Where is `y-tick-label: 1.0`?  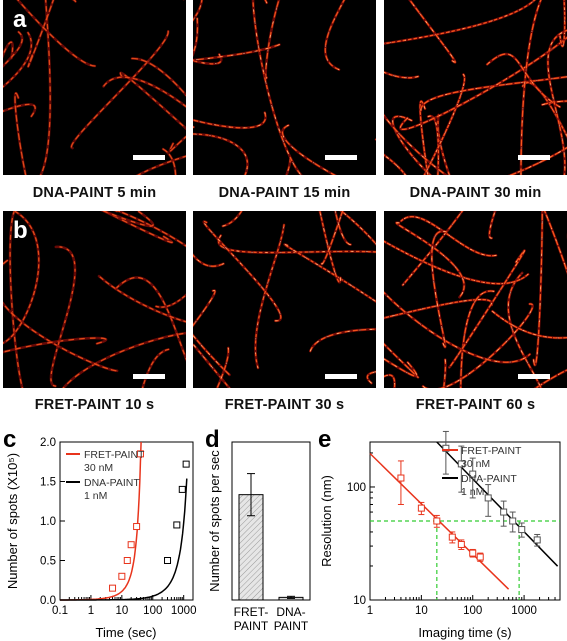 y-tick-label: 1.0 is located at coordinates (48, 522).